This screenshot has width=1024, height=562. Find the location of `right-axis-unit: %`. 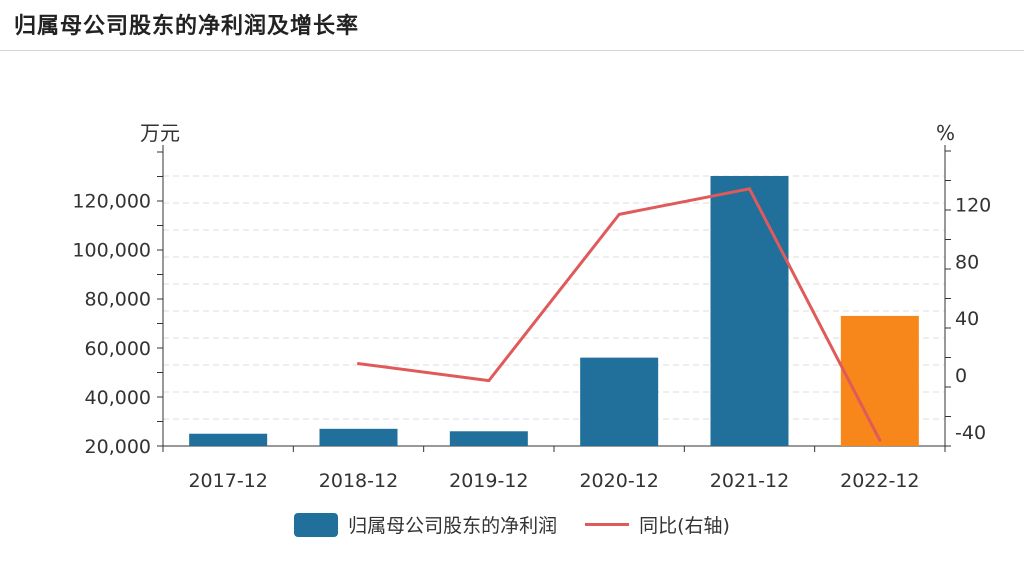

right-axis-unit: % is located at coordinates (945, 133).